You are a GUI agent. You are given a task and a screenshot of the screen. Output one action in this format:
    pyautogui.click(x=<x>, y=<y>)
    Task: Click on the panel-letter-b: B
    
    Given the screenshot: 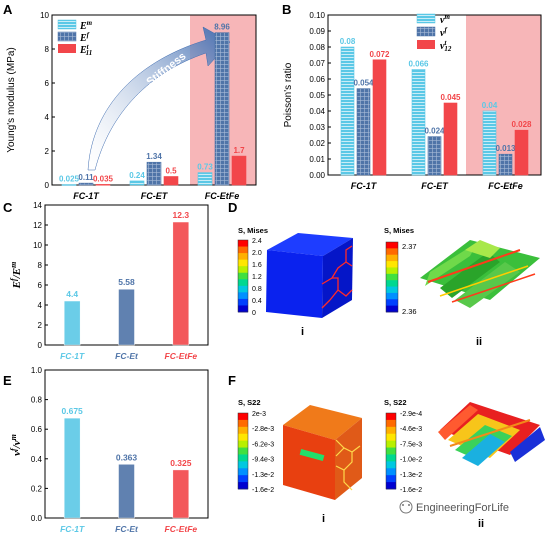 What is the action you would take?
    pyautogui.click(x=286, y=9)
    